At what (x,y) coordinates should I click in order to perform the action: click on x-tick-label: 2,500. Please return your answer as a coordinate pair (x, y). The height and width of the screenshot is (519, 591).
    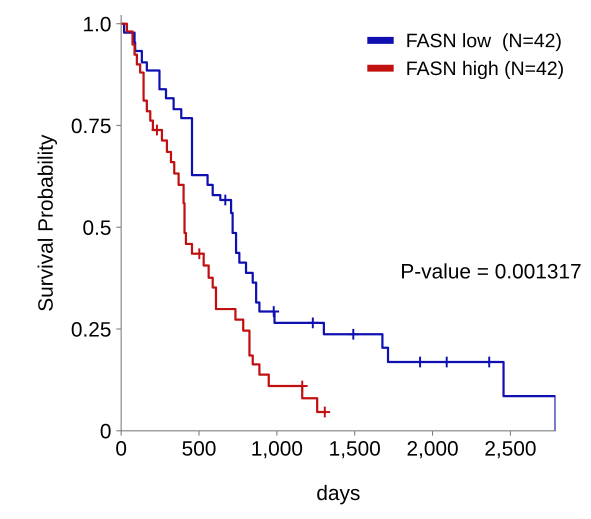
    Looking at the image, I should click on (510, 449).